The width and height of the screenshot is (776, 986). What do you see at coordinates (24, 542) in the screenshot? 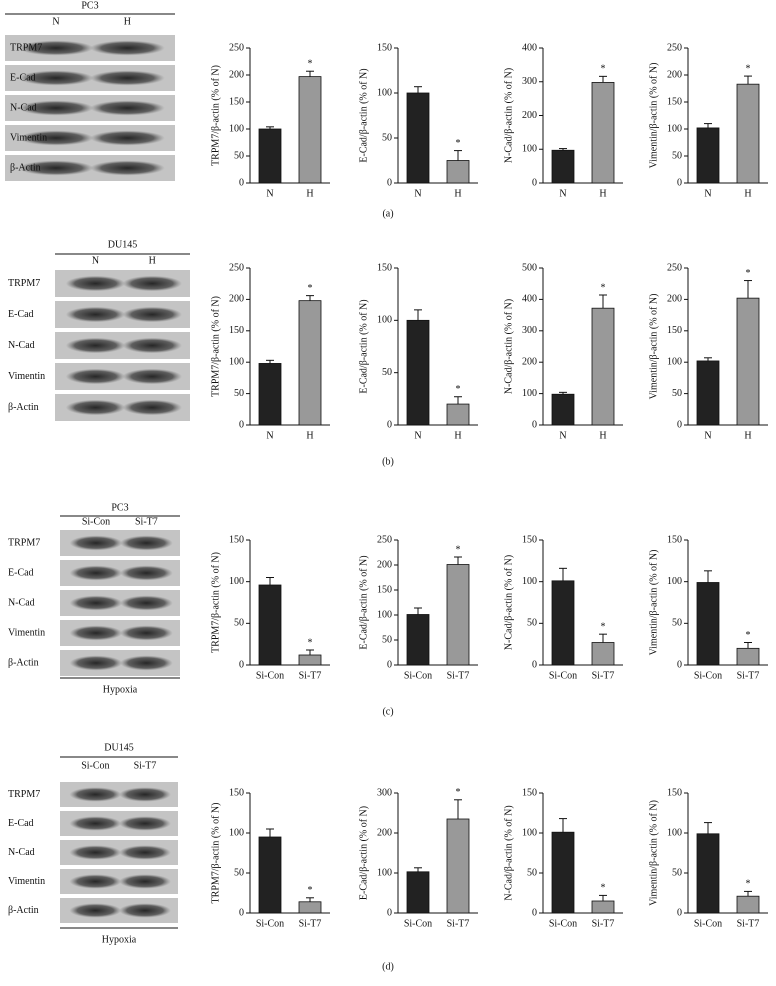
I see `row-label: TRPM7` at bounding box center [24, 542].